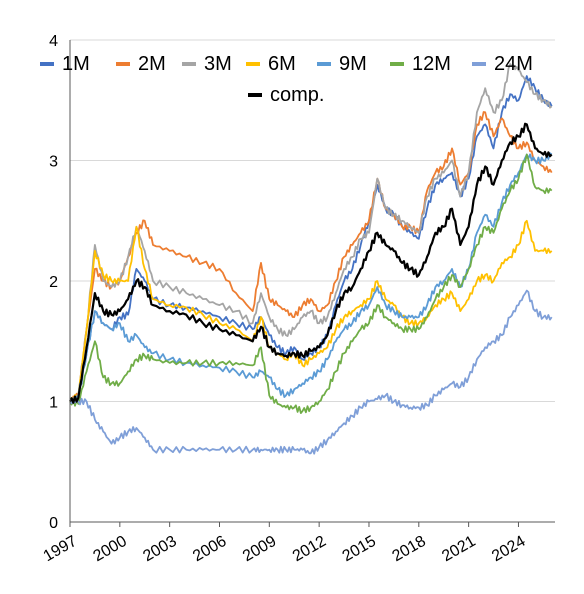 Image resolution: width=584 pixels, height=594 pixels. What do you see at coordinates (353, 64) in the screenshot?
I see `legend-label: 9M` at bounding box center [353, 64].